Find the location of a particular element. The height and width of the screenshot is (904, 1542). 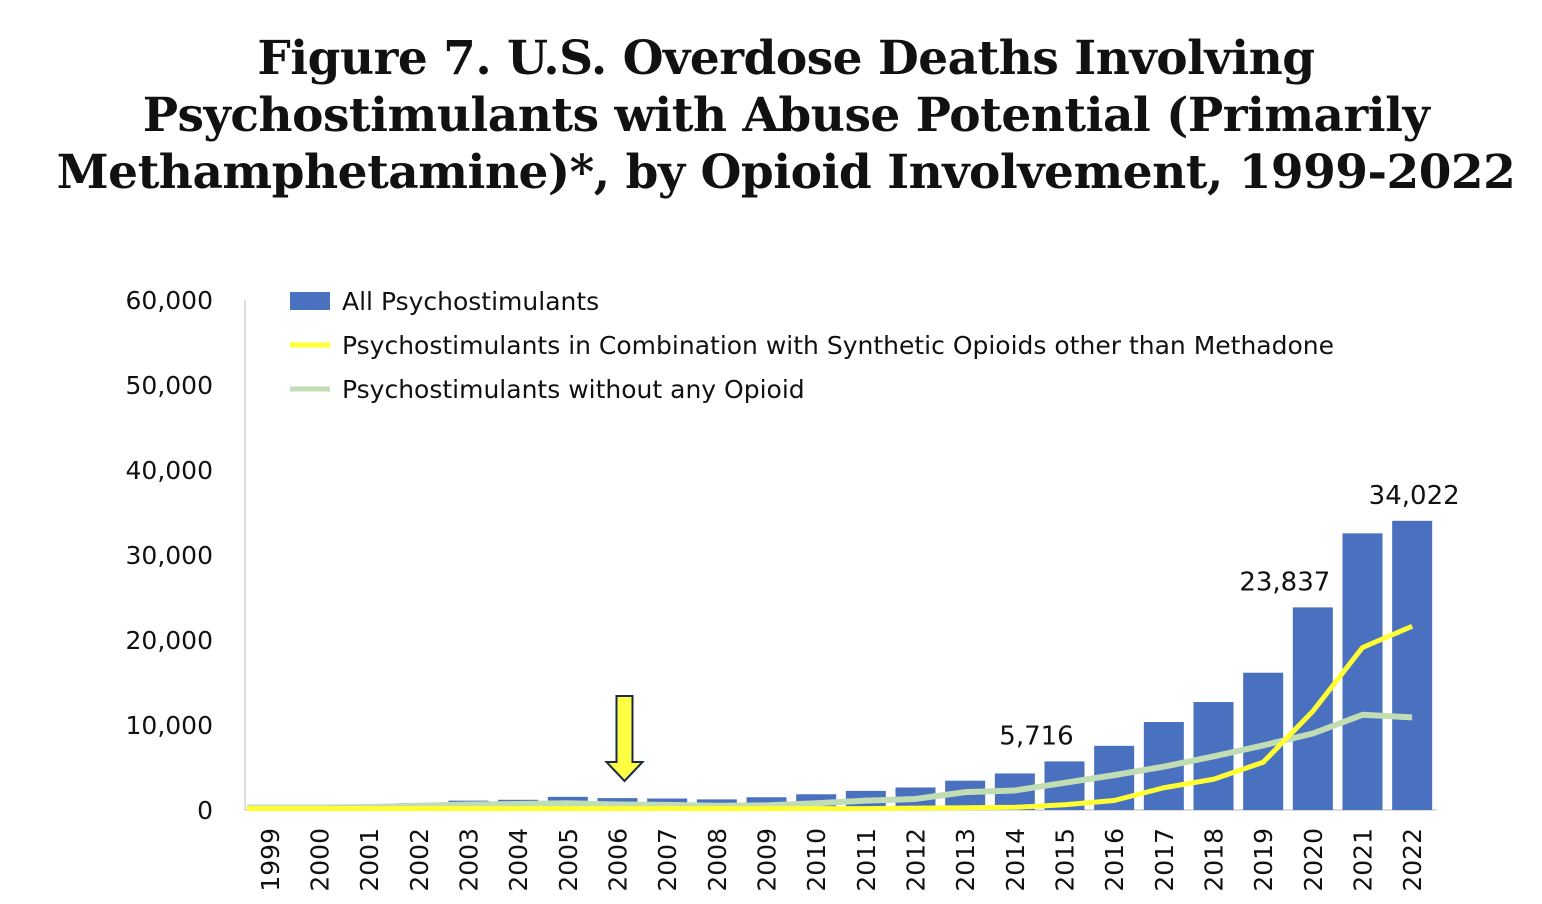

x-tick-label: 2002 is located at coordinates (419, 860).